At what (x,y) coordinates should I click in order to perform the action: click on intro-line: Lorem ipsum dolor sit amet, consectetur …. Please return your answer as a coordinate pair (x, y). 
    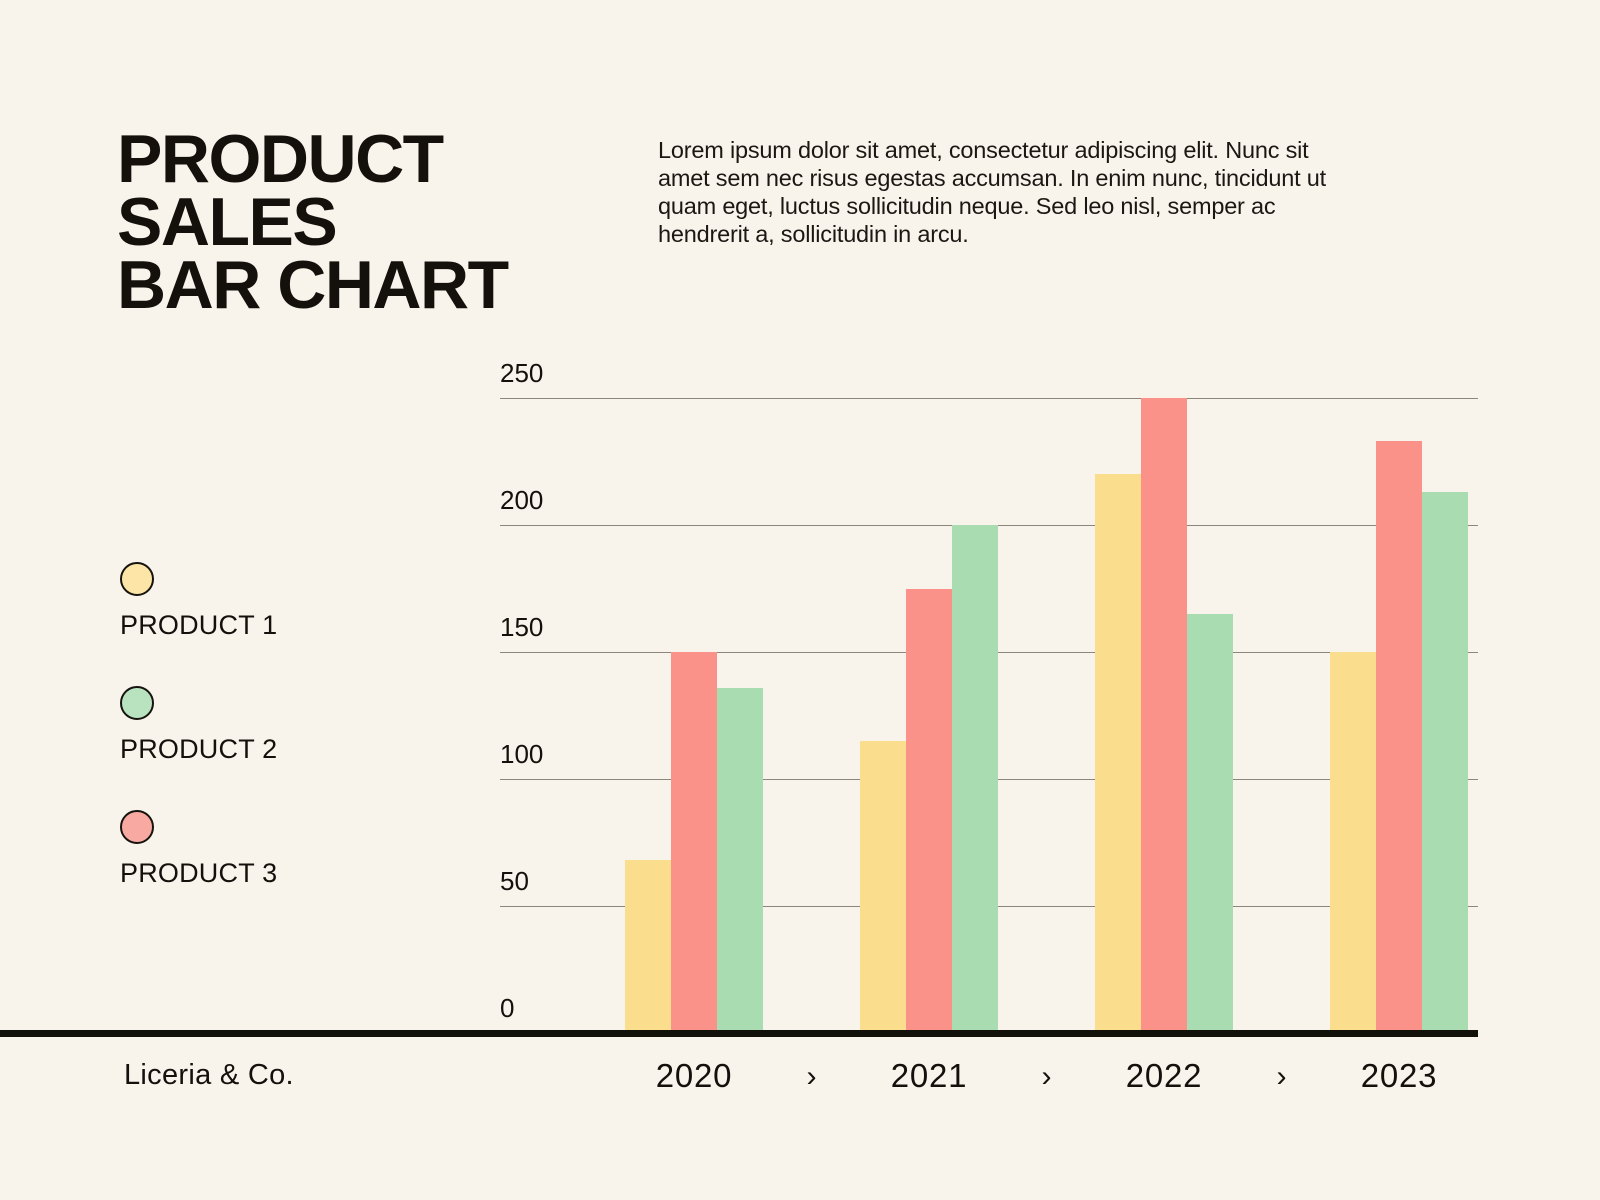
    Looking at the image, I should click on (983, 150).